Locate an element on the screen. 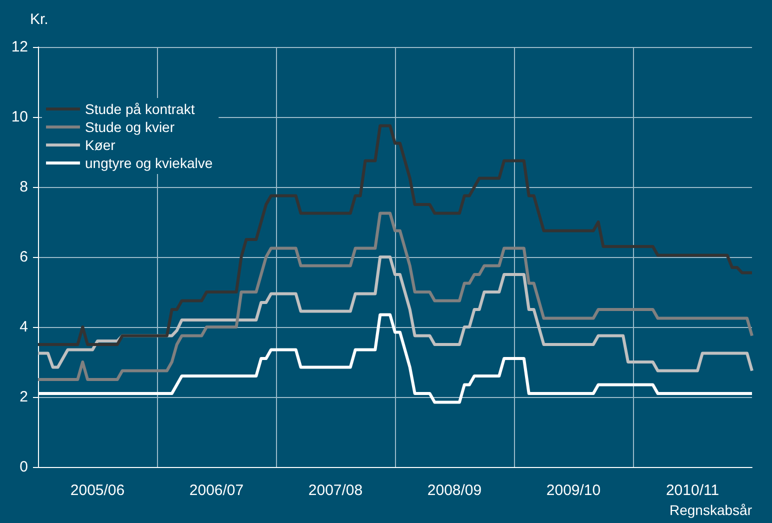 The height and width of the screenshot is (523, 772). x-tick-label: 2009/10 is located at coordinates (573, 490).